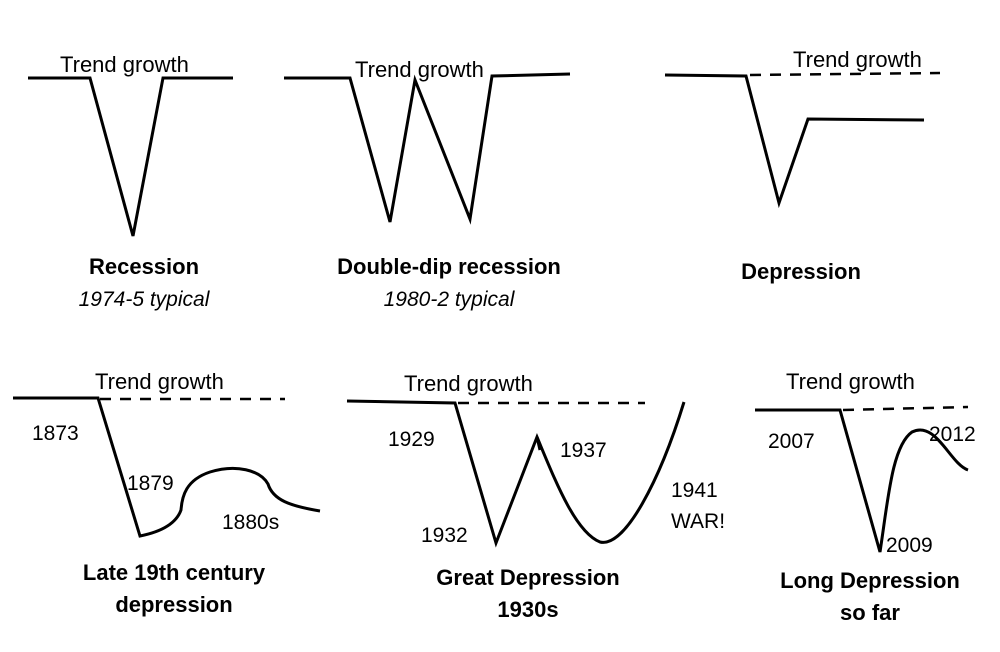  Describe the element at coordinates (583, 450) in the screenshot. I see `great-depression-year-1937: 1937` at that location.